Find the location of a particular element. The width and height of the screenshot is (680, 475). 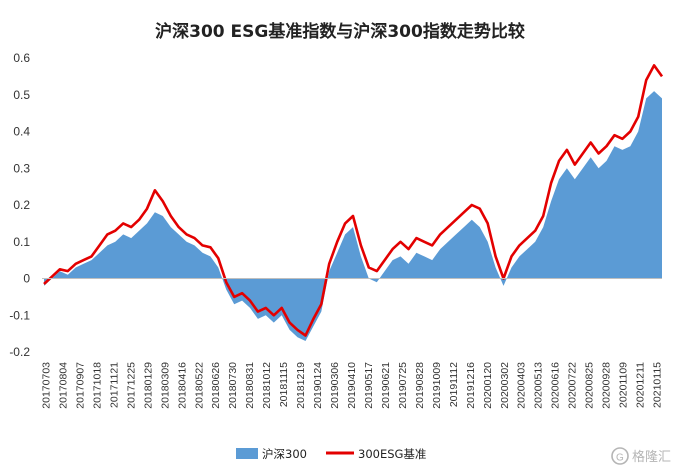

svg-text: G is located at coordinates (620, 458).